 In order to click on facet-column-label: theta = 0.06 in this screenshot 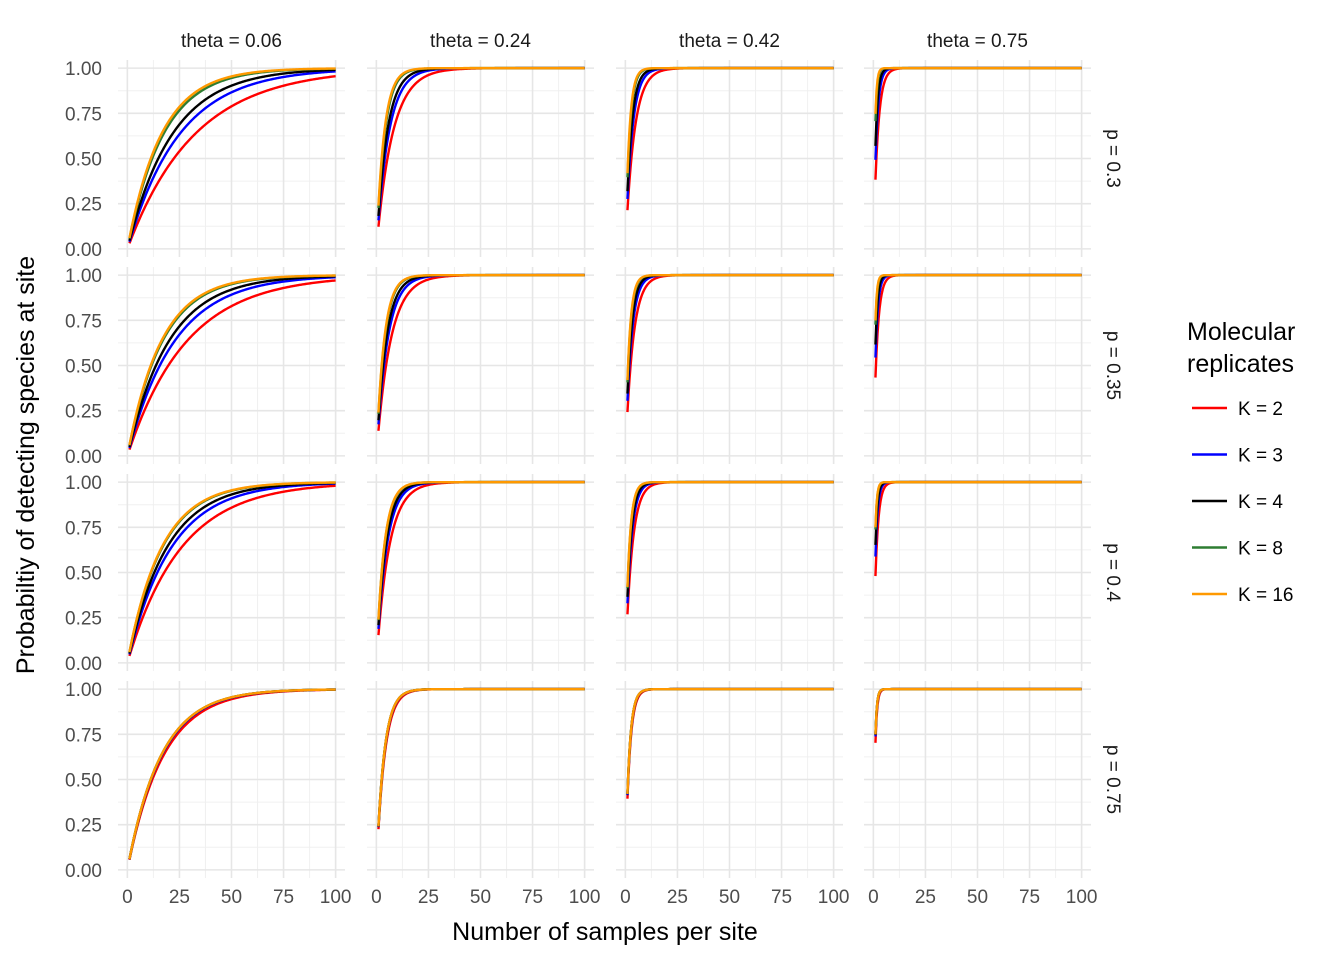, I will do `click(231, 41)`.